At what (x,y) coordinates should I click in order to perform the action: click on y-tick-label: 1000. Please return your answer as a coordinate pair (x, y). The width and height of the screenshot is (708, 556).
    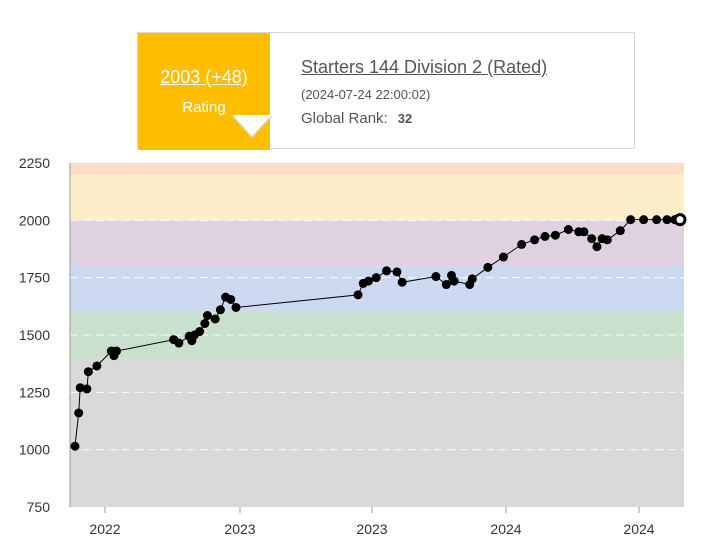
    Looking at the image, I should click on (34, 450).